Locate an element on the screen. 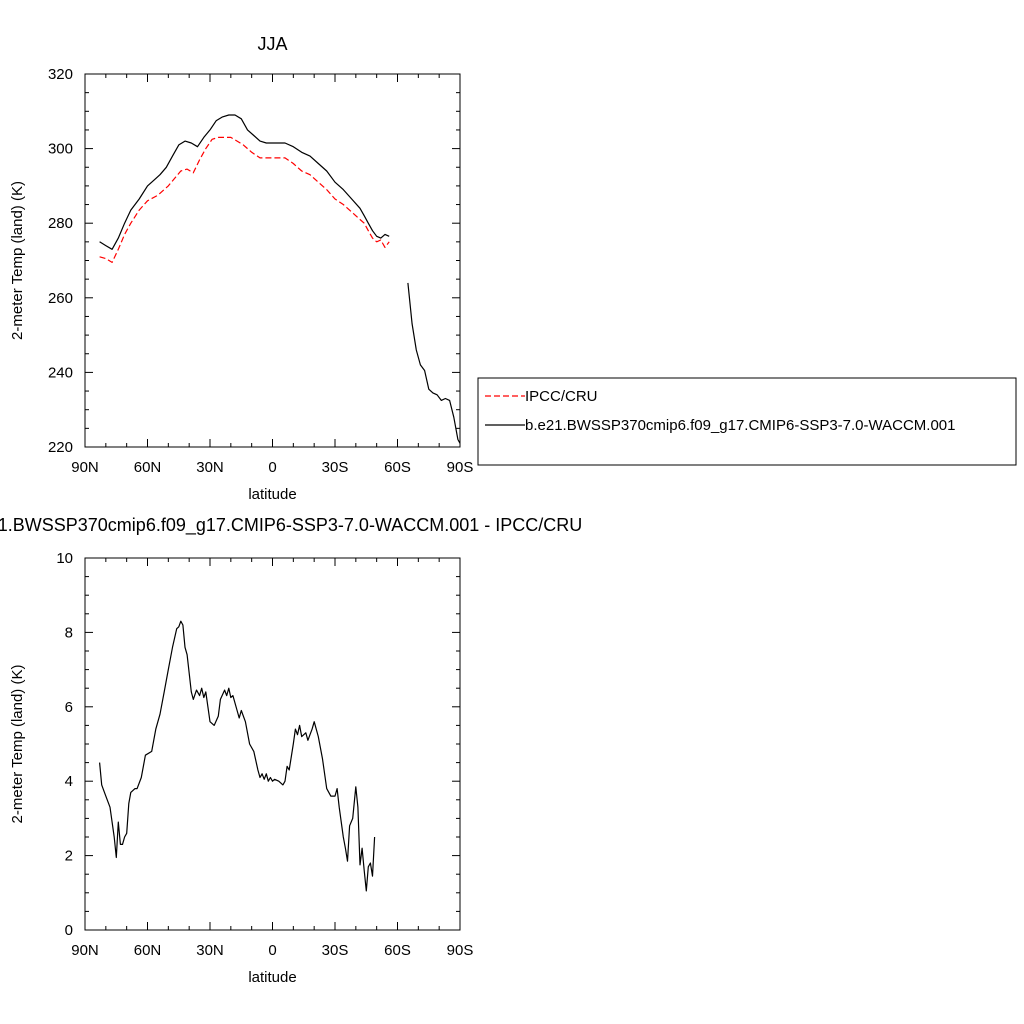 The width and height of the screenshot is (1024, 1024). y-tick-label: 8 is located at coordinates (69, 632).